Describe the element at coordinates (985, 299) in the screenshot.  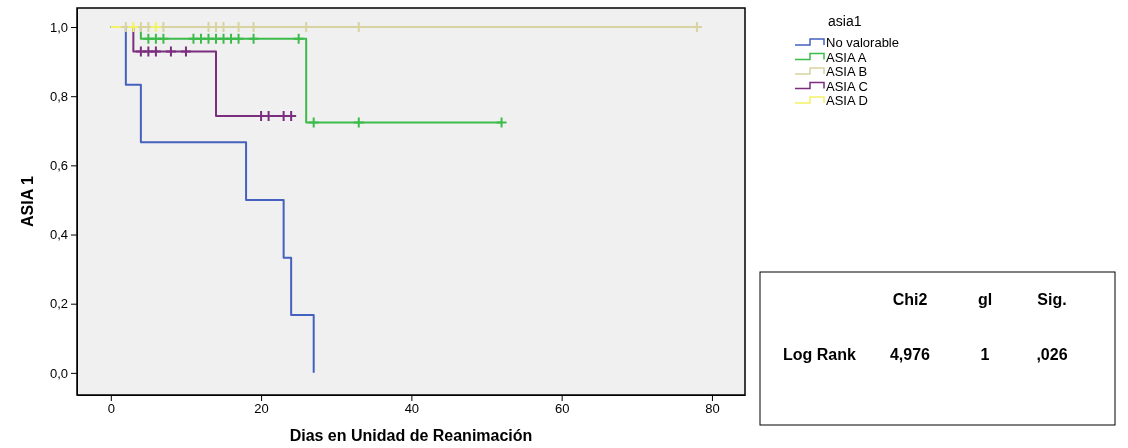
I see `text: gl` at that location.